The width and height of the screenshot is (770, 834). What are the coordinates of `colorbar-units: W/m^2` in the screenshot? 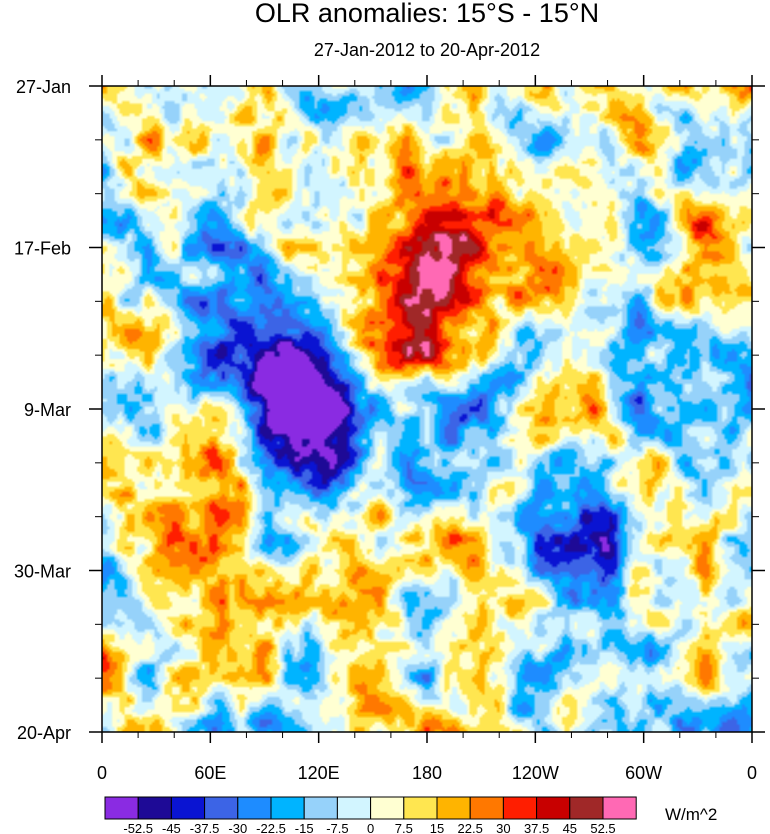 It's located at (691, 814).